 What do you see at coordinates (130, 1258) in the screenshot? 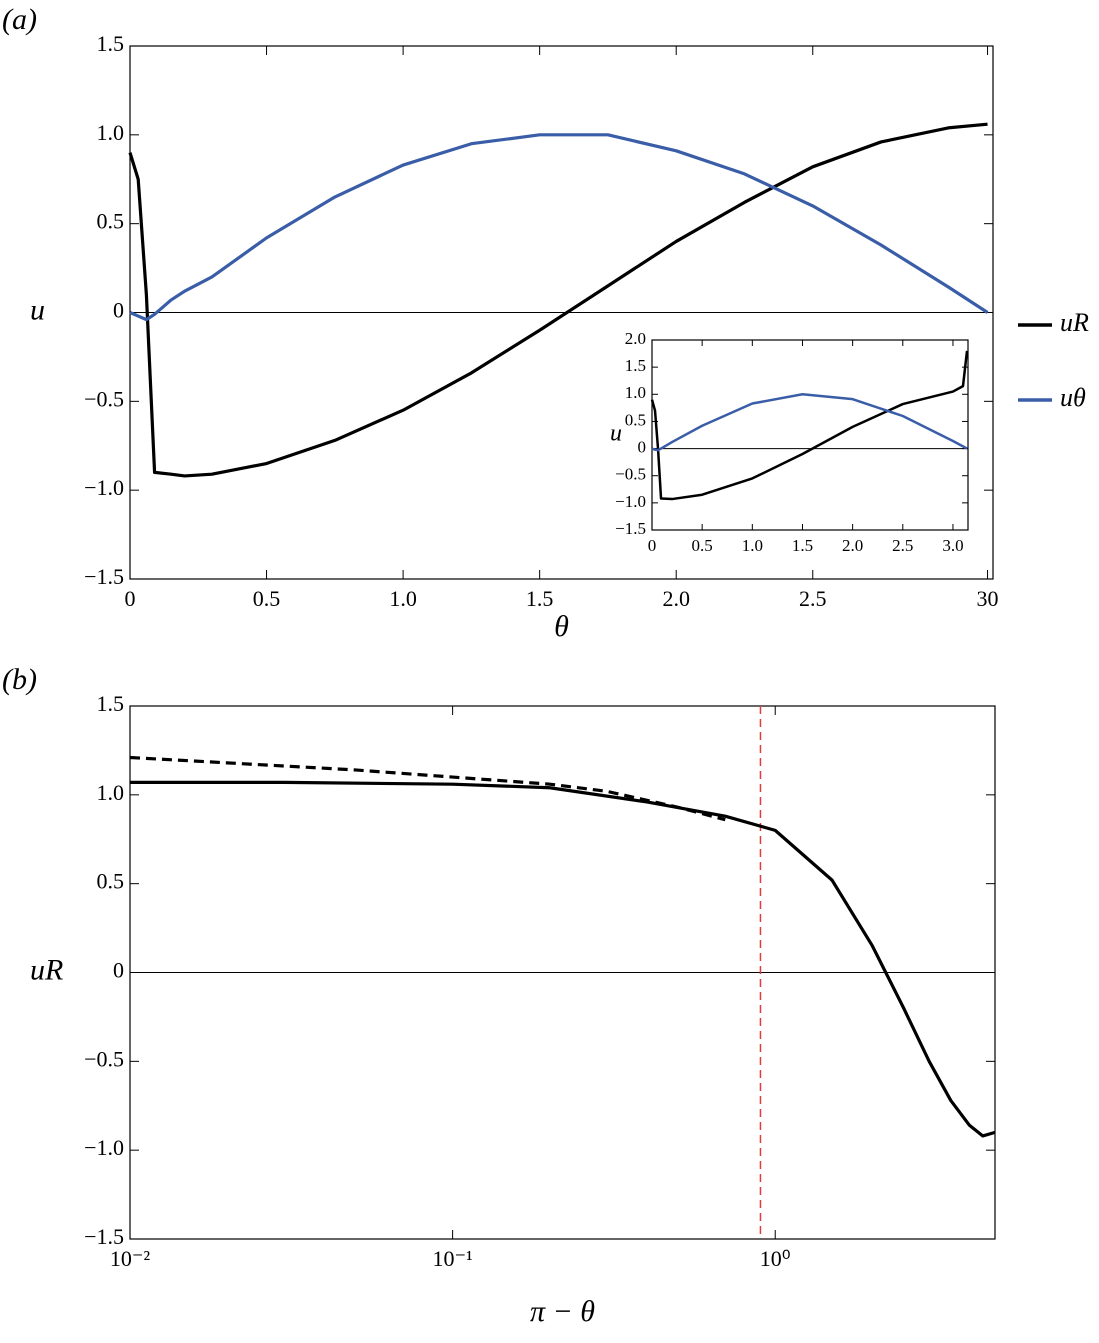
I see `x-tick-label: 10⁻²` at bounding box center [130, 1258].